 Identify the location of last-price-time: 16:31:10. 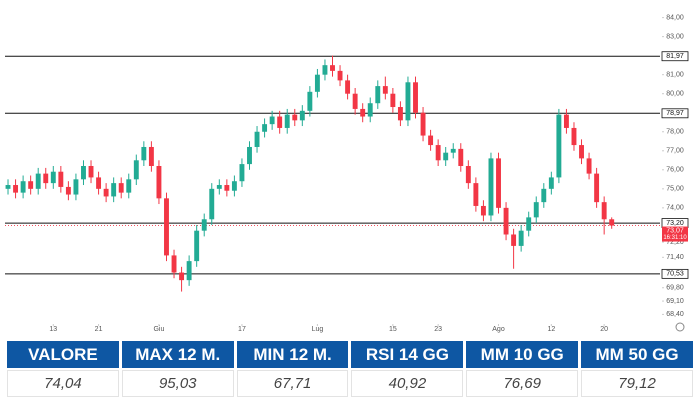
(675, 238).